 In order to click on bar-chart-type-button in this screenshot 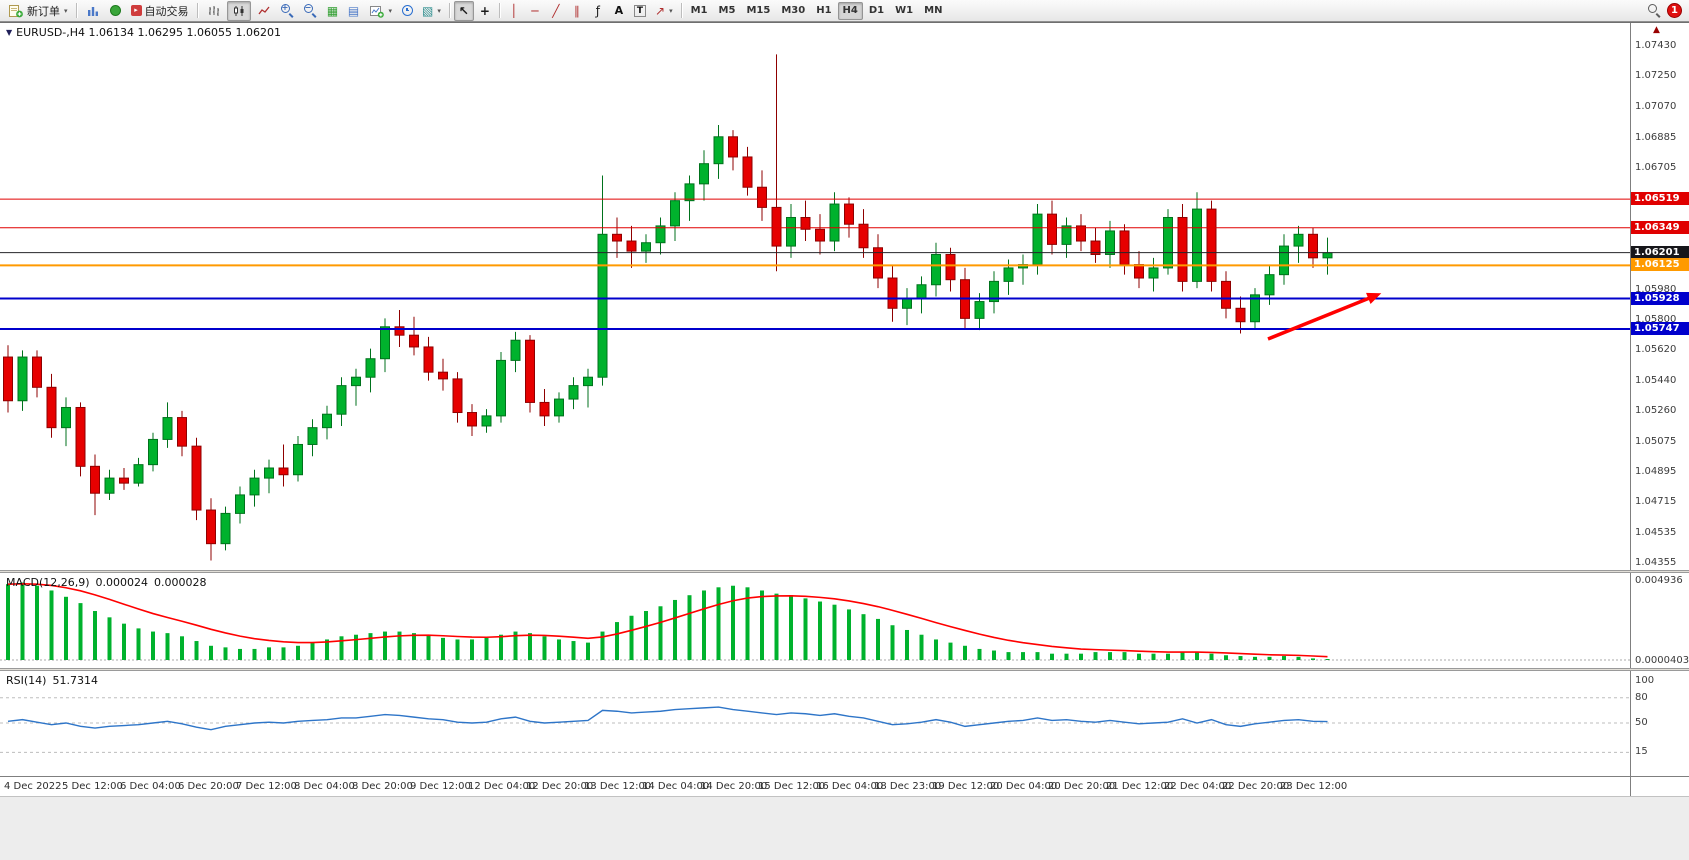, I will do `click(214, 11)`.